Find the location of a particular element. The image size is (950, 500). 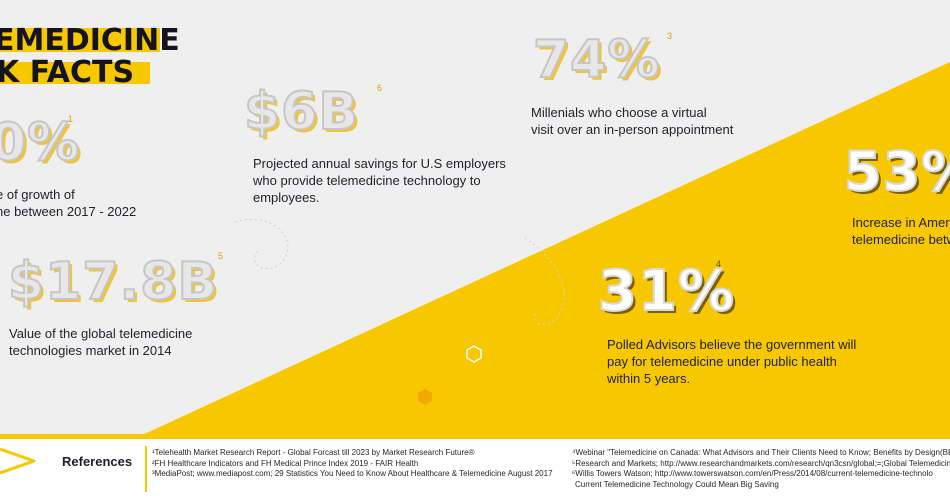

bottom-yellow-strip is located at coordinates (475, 436).